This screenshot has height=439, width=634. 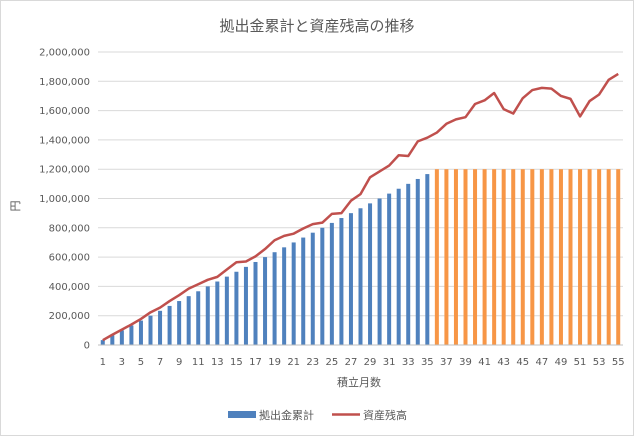 I want to click on x-tick-label: 33, so click(x=408, y=362).